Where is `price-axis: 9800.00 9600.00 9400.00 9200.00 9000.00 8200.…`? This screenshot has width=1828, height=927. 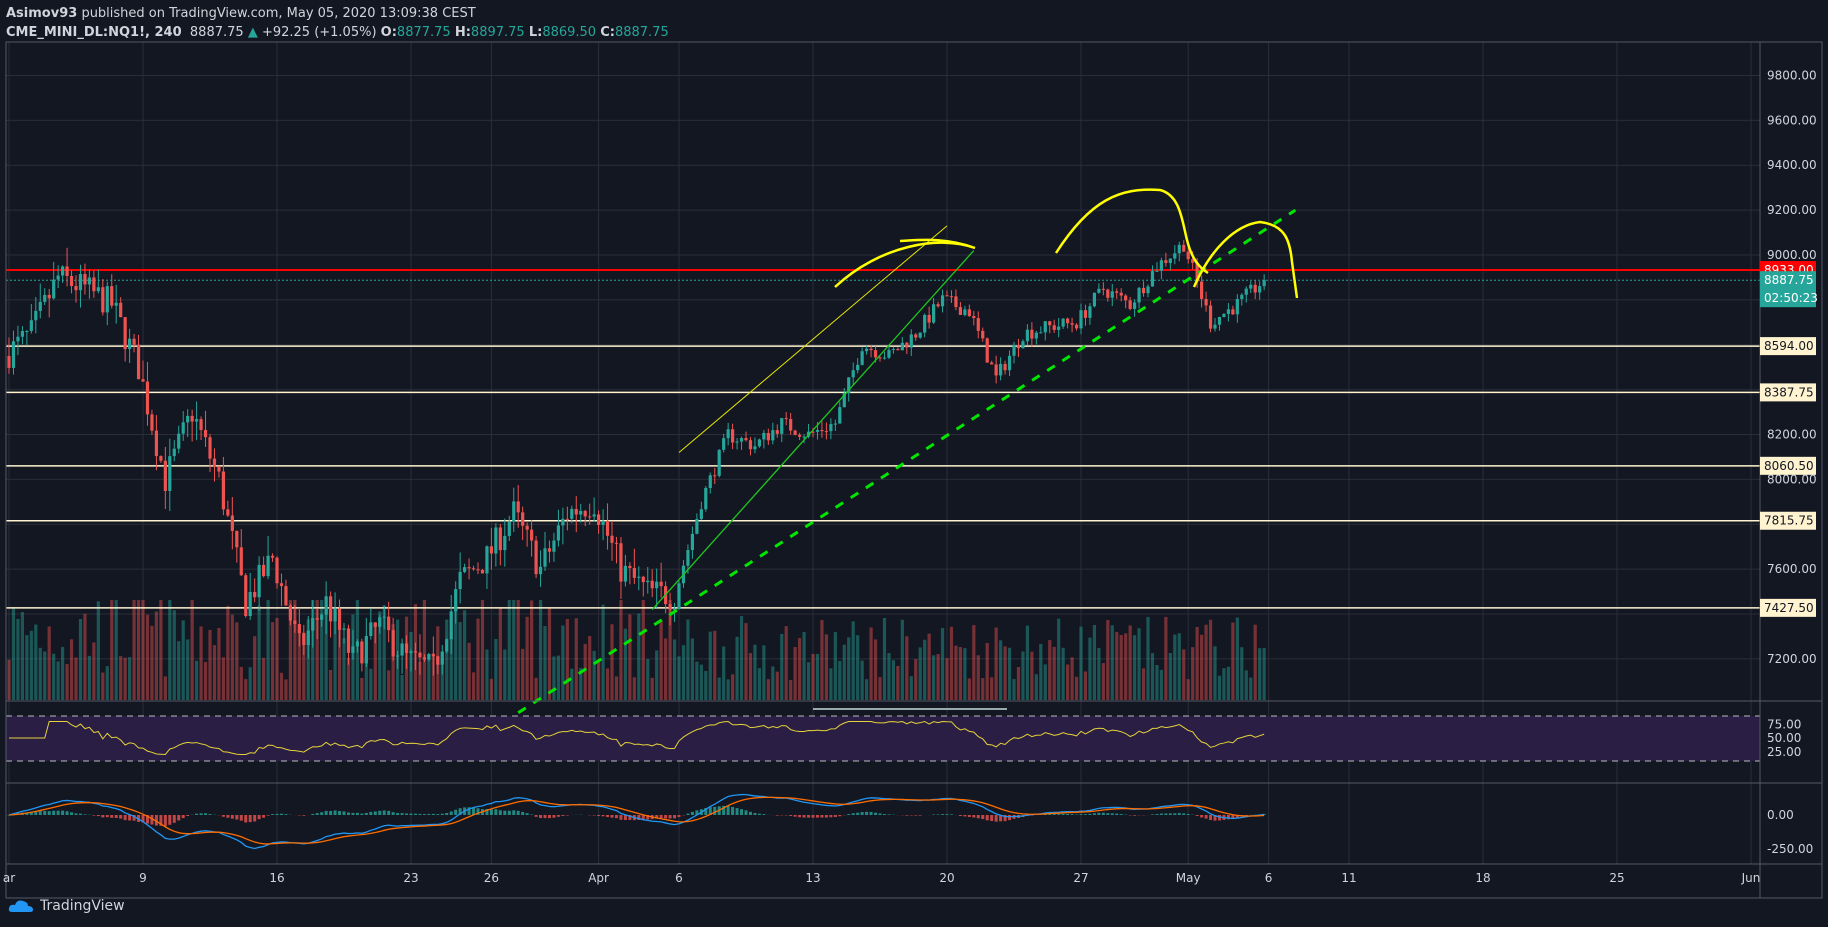 price-axis: 9800.00 9600.00 9400.00 9200.00 9000.00 8200.… is located at coordinates (1792, 462).